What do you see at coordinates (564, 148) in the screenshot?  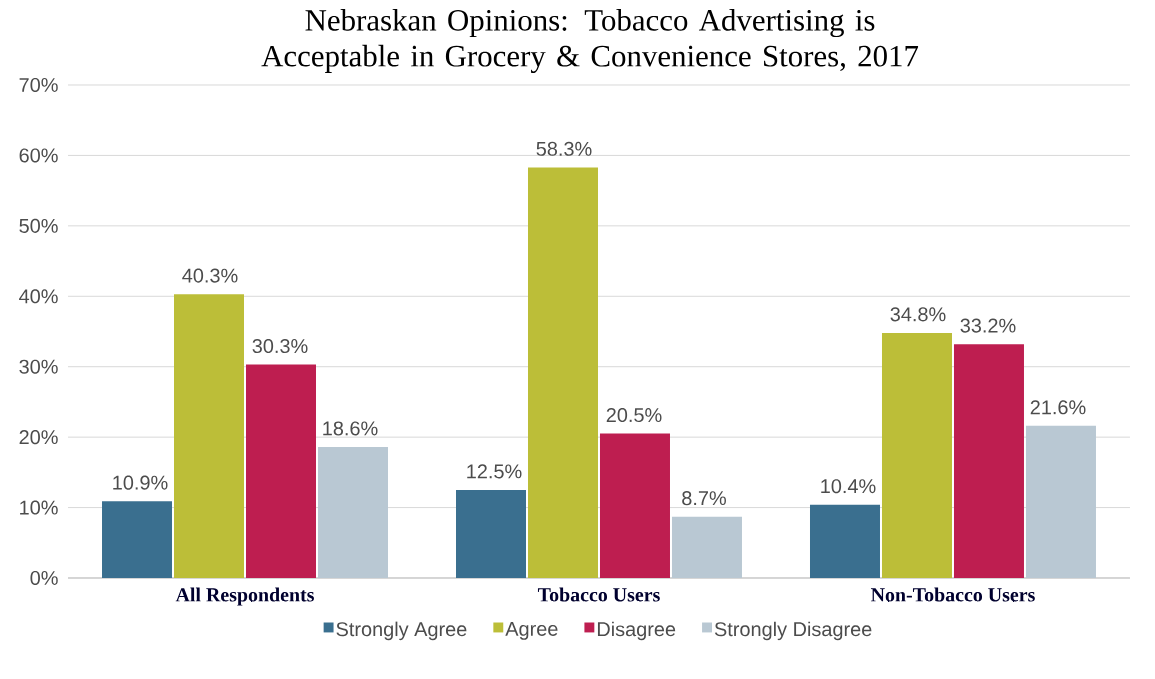 I see `data-label: 58.3%` at bounding box center [564, 148].